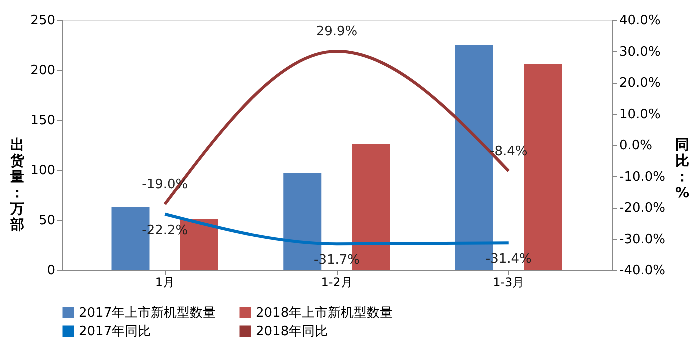  Describe the element at coordinates (643, 271) in the screenshot. I see `y2-tick-label: -40.0%` at that location.